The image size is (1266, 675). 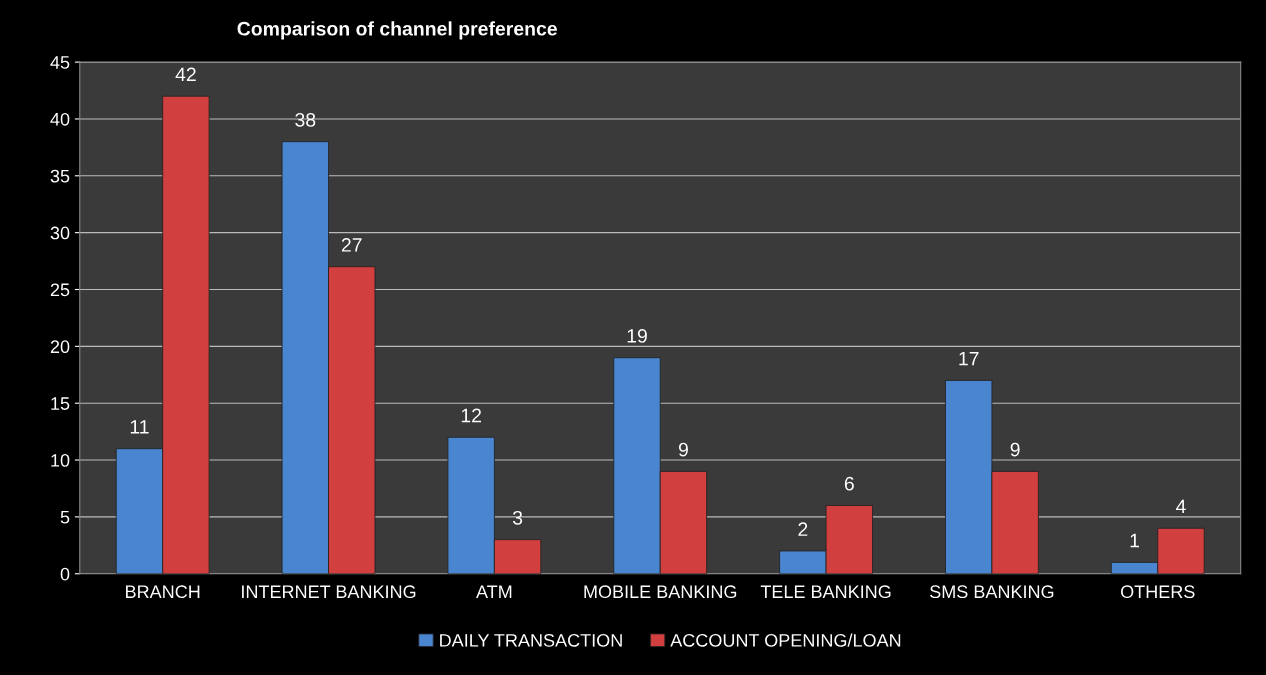 I want to click on data-label: 12, so click(x=471, y=415).